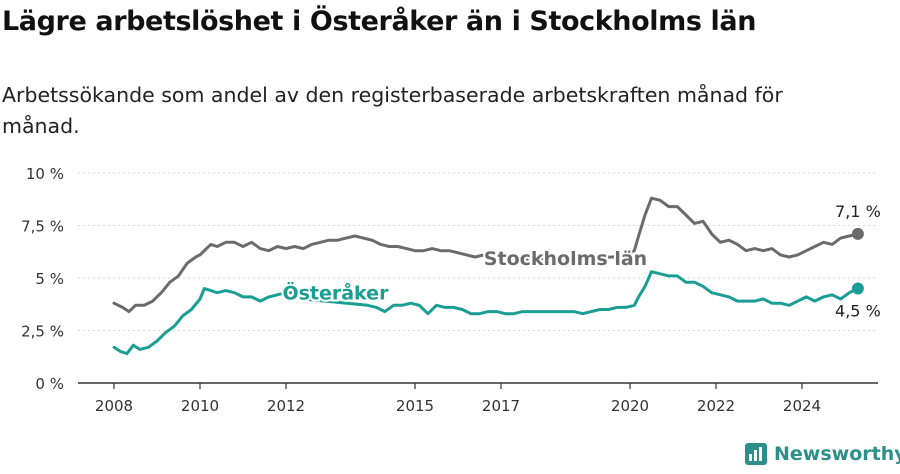 The image size is (900, 474). I want to click on x-tick-label: 2020, so click(630, 406).